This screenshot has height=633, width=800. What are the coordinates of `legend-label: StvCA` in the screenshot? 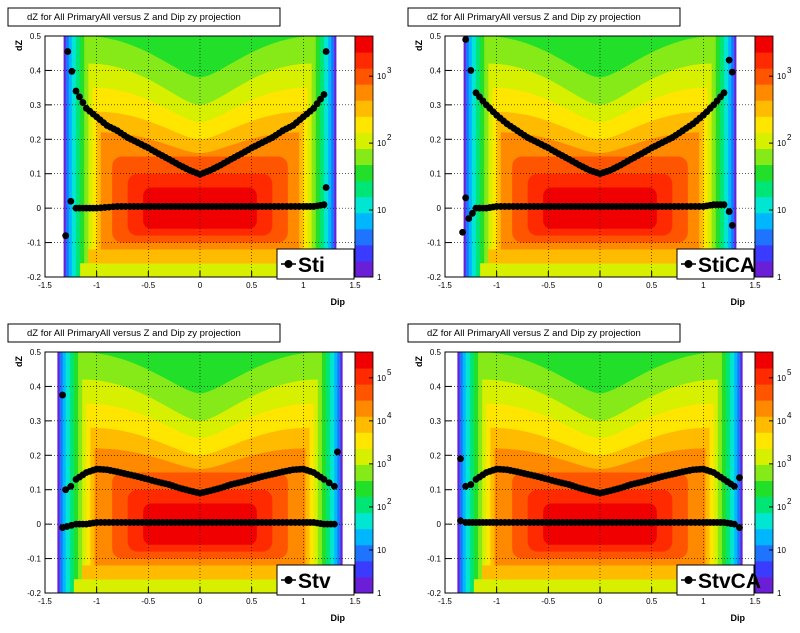 It's located at (729, 581).